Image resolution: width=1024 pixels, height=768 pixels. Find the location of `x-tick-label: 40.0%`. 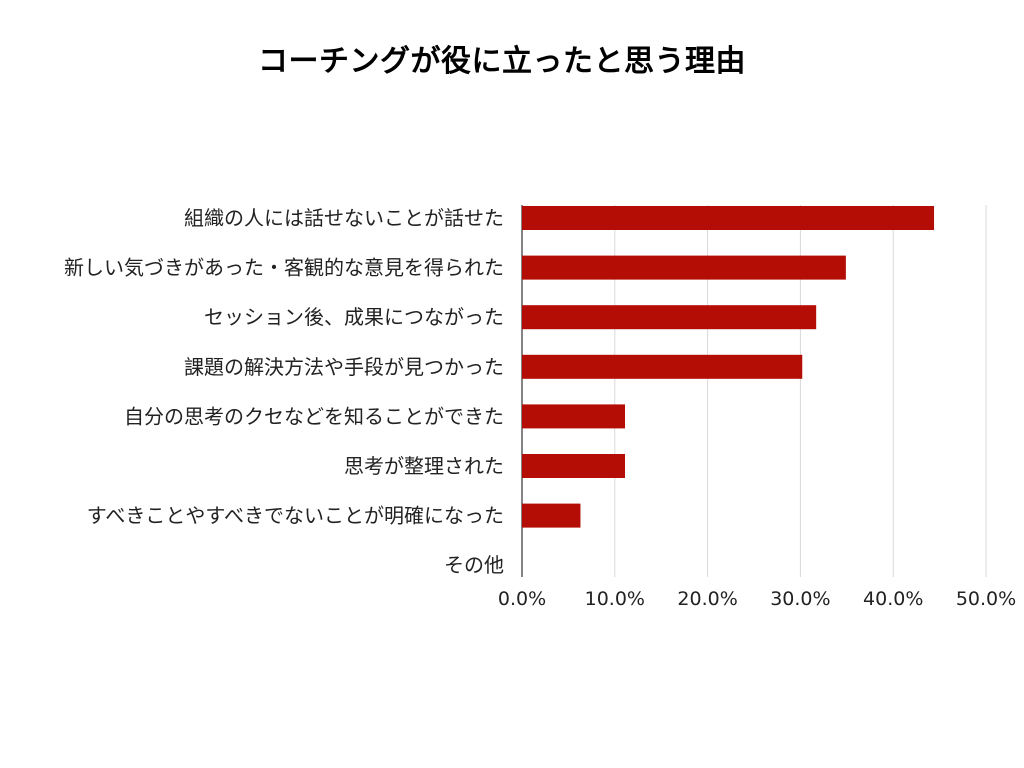

x-tick-label: 40.0% is located at coordinates (893, 599).